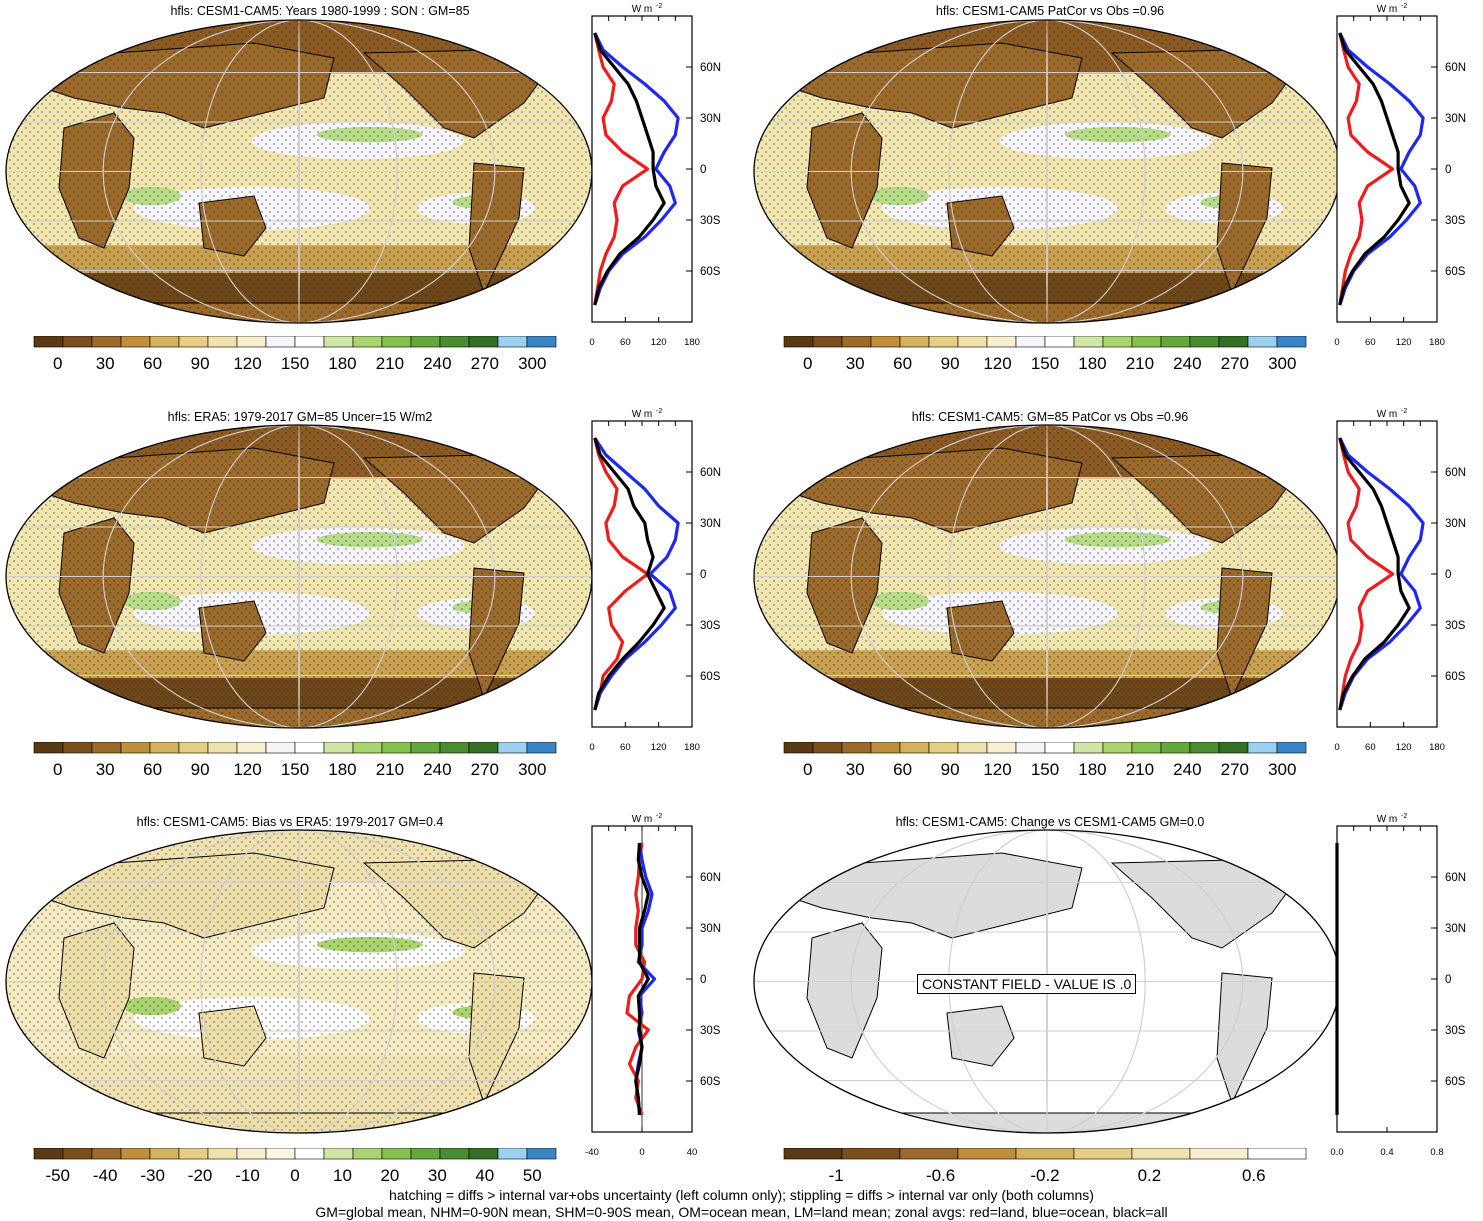 This screenshot has height=1221, width=1483. Describe the element at coordinates (950, 363) in the screenshot. I see `colorbar-label: 90` at that location.